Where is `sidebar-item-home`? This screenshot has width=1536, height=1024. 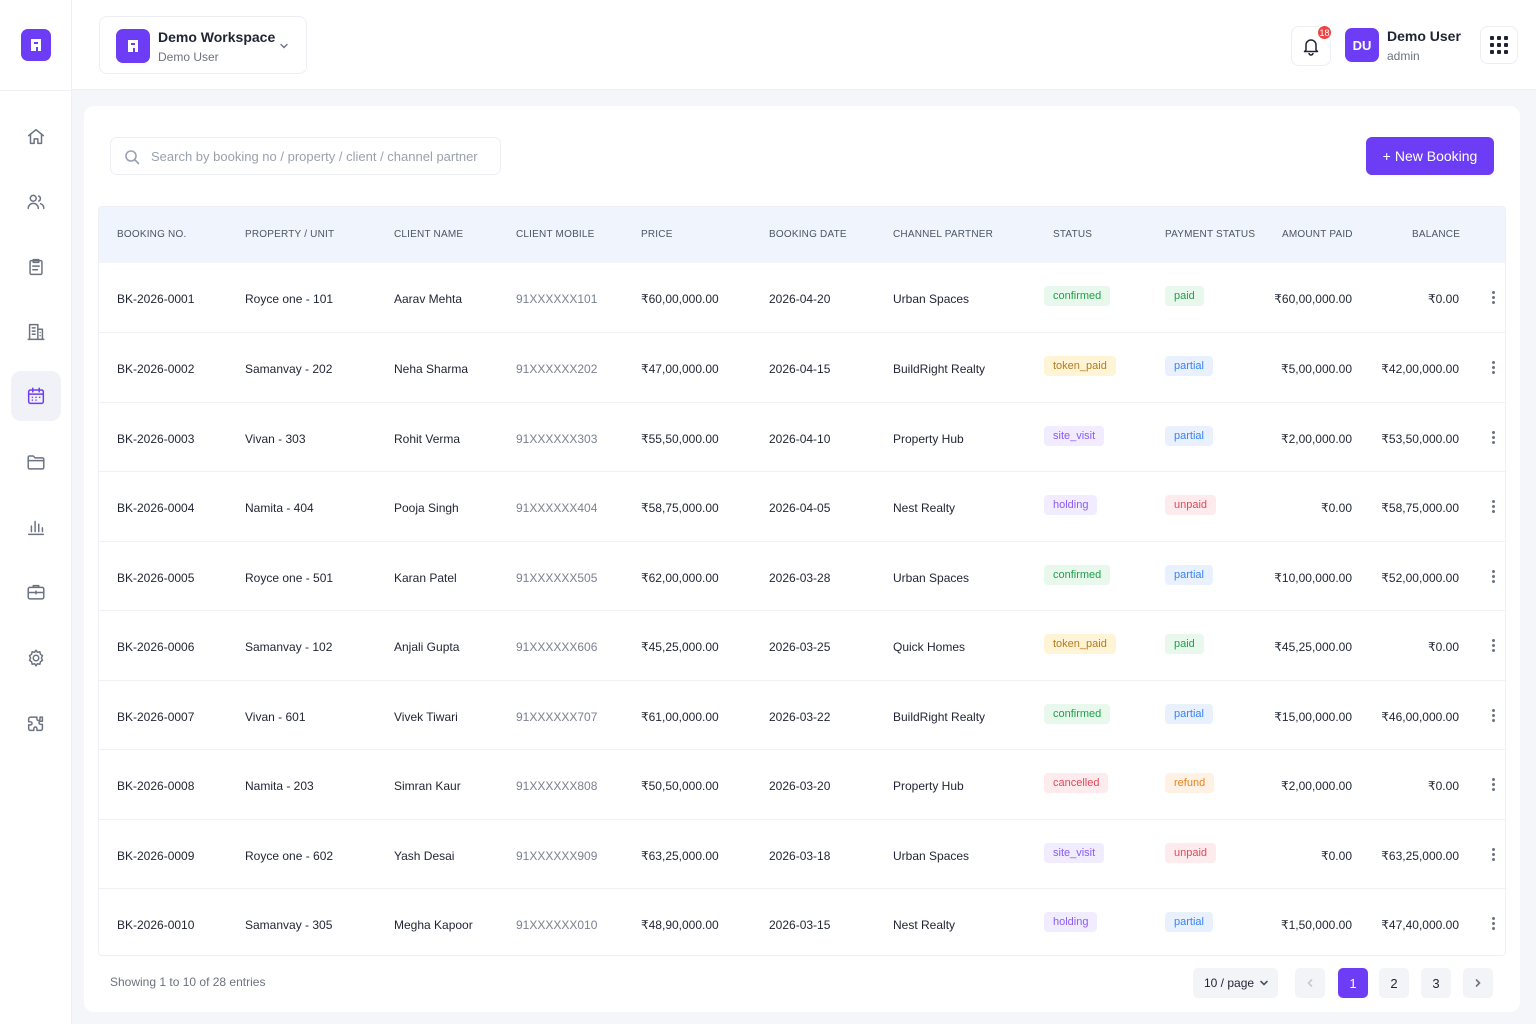
sidebar-item-home is located at coordinates (36, 137).